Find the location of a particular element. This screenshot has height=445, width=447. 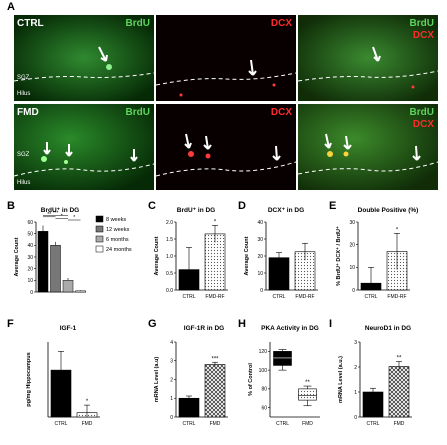

panel-f-category: FMD is located at coordinates (87, 424).